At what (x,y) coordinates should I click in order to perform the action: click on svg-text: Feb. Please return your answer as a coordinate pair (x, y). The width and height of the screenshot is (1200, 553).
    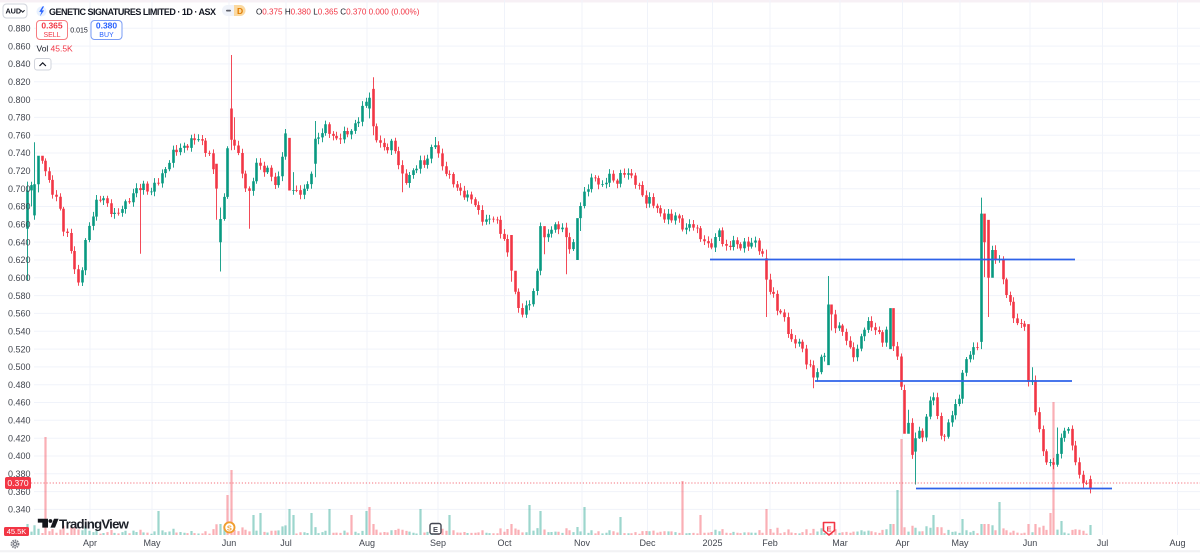
    Looking at the image, I should click on (770, 543).